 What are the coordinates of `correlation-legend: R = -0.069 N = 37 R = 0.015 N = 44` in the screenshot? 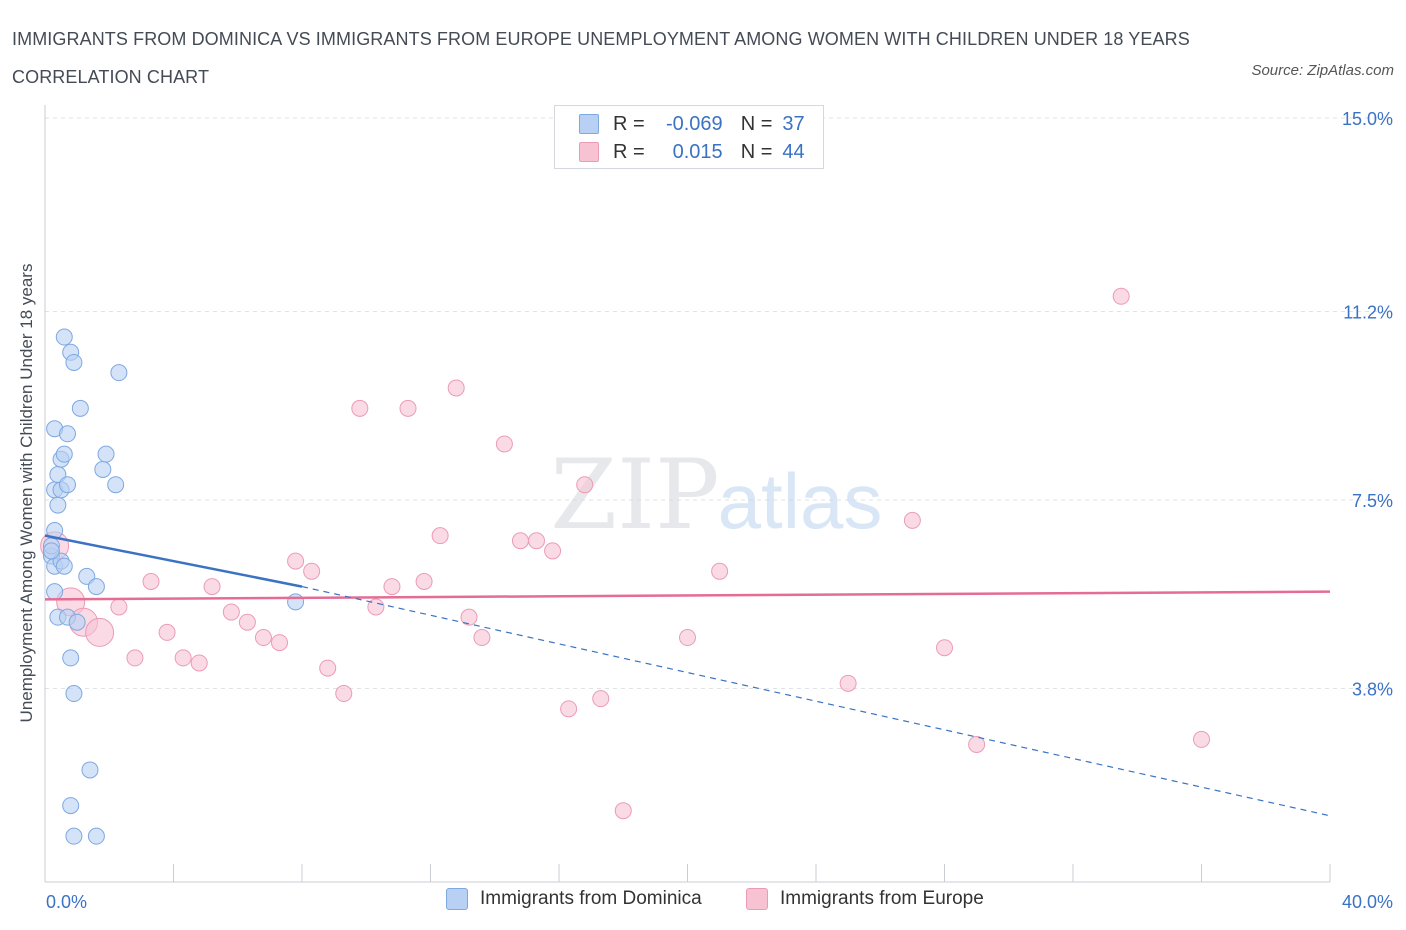 It's located at (689, 137).